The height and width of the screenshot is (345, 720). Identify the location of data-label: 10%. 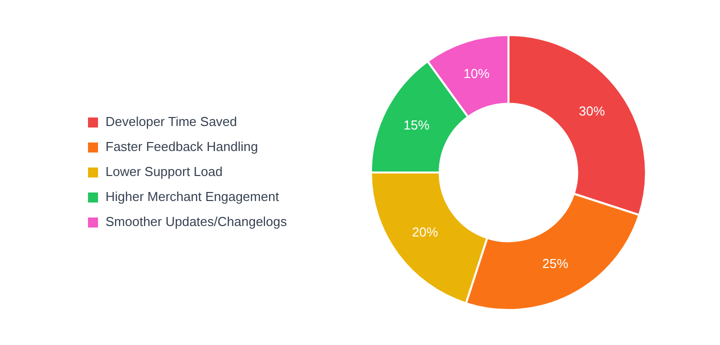
(477, 73).